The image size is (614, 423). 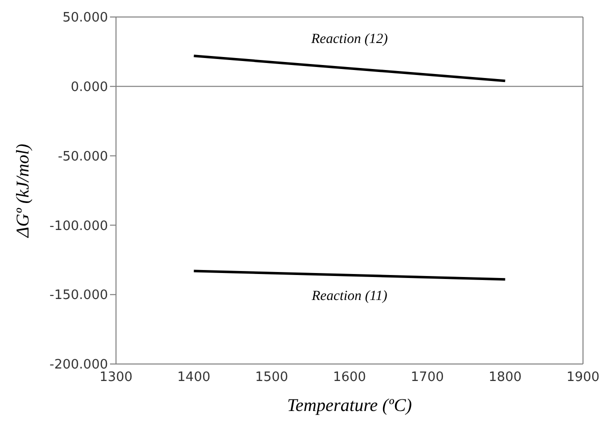 What do you see at coordinates (349, 405) in the screenshot?
I see `x-axis-title: Temperature (ºC)` at bounding box center [349, 405].